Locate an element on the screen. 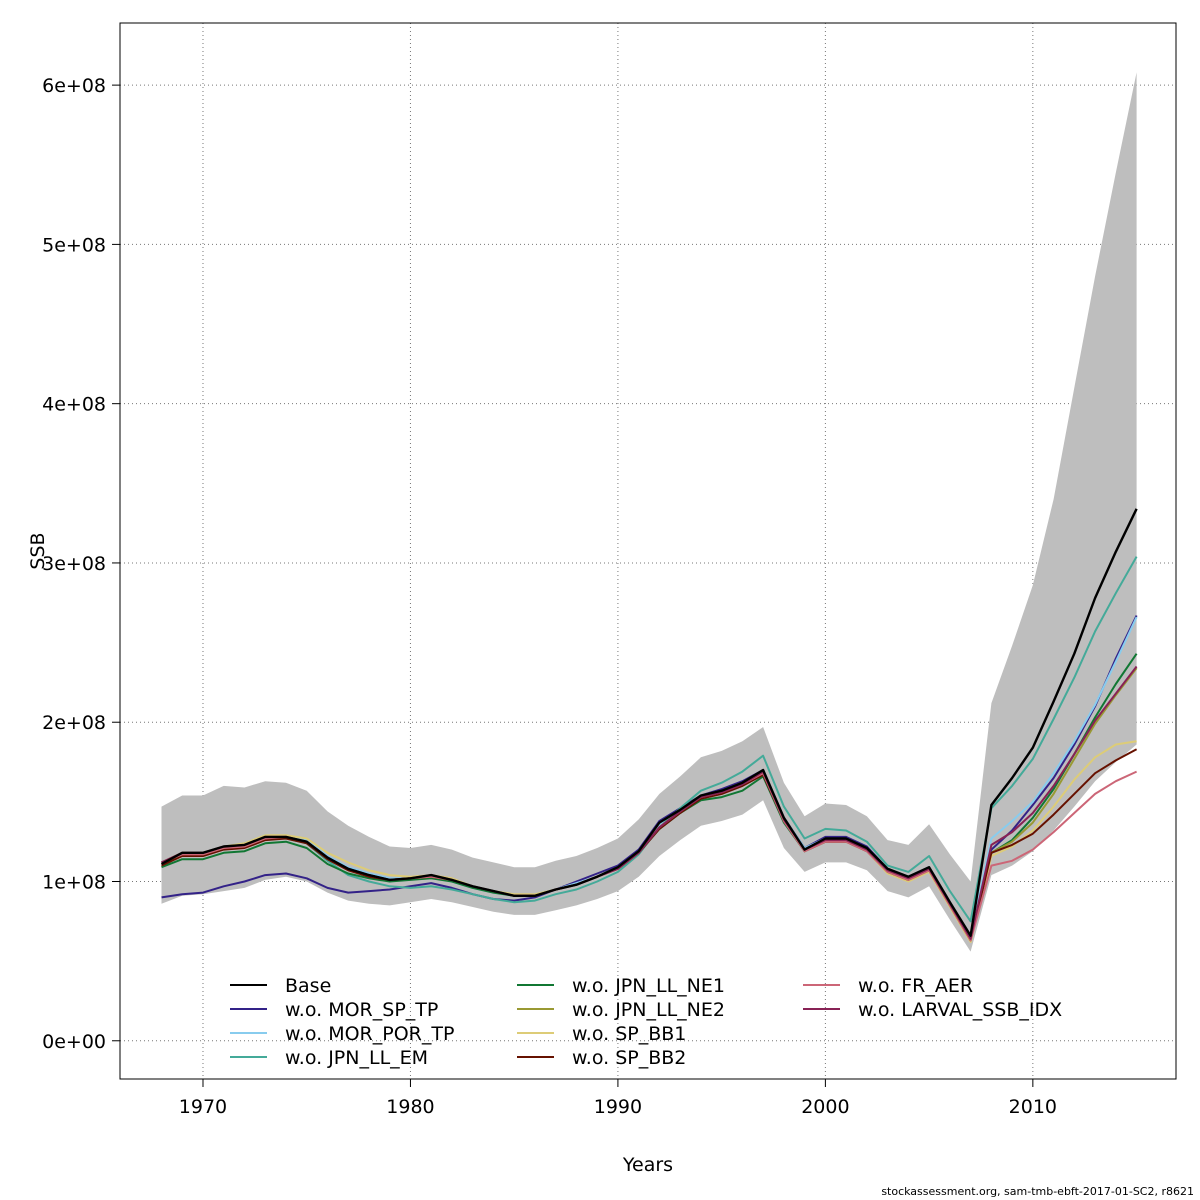 The width and height of the screenshot is (1200, 1200). legend-label: w.o. MOR_POR_TP is located at coordinates (369, 1034).